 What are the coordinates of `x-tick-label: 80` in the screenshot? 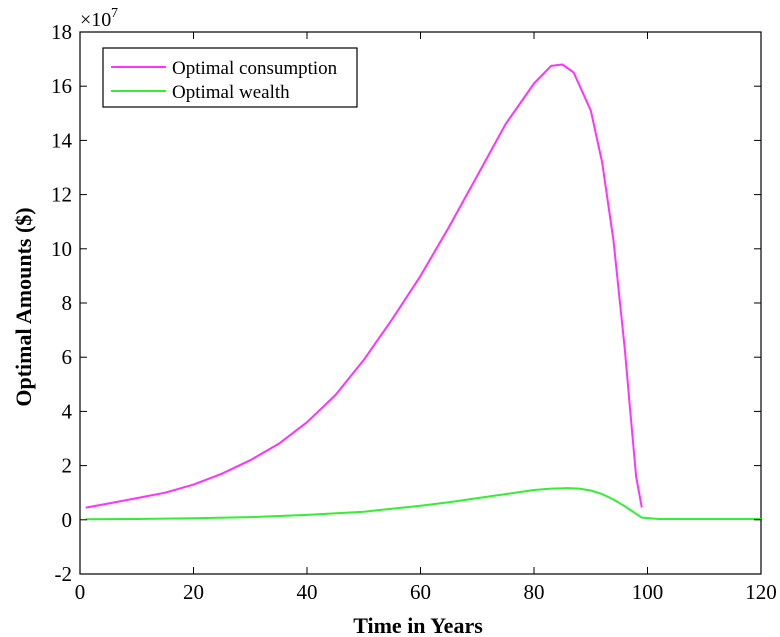 It's located at (534, 592).